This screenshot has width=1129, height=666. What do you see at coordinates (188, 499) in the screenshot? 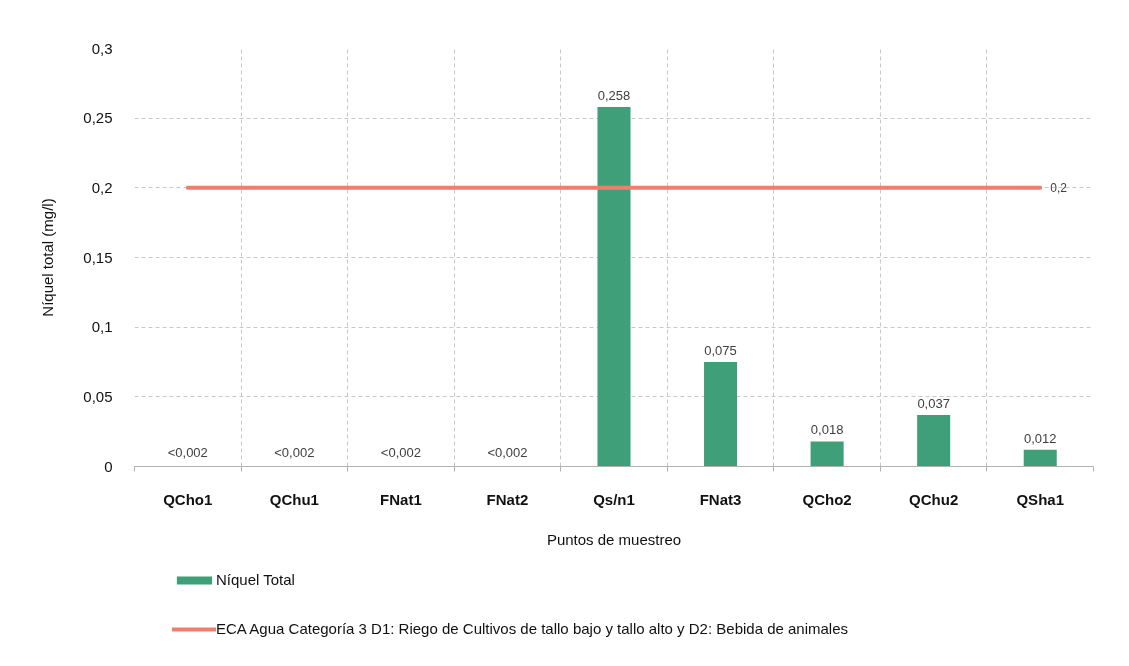
I see `x-tick-label: QCho1` at bounding box center [188, 499].